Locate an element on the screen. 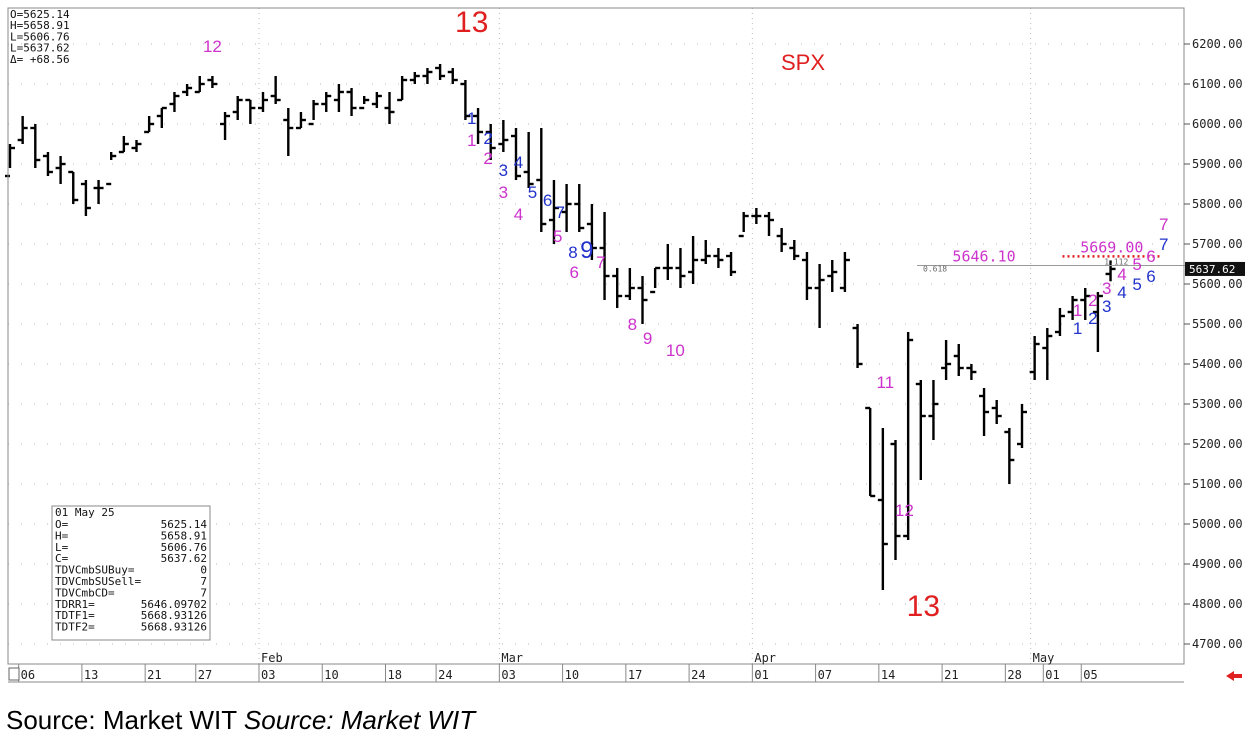  info-box-key: H= is located at coordinates (62, 535).